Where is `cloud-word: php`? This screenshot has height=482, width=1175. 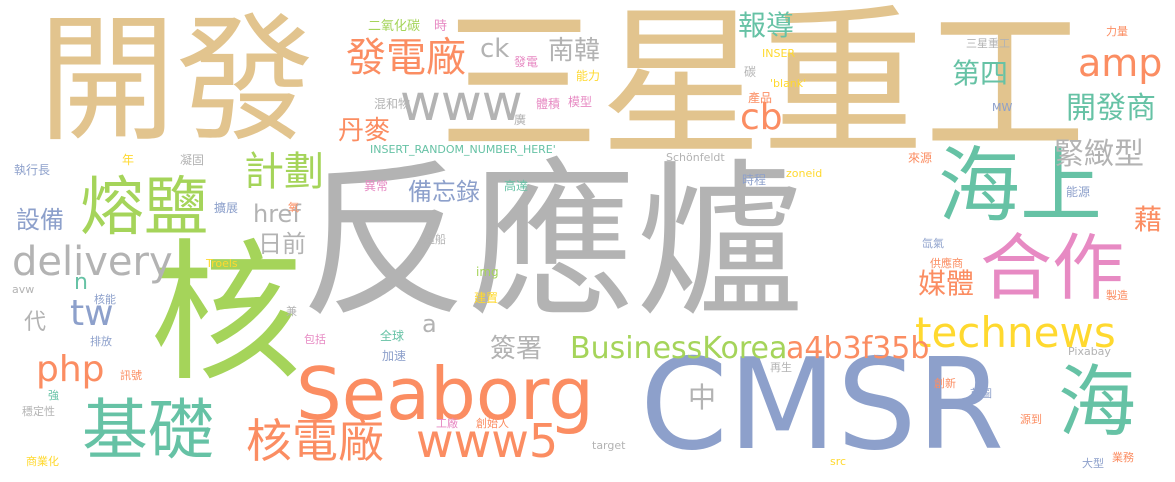 cloud-word: php is located at coordinates (70, 369).